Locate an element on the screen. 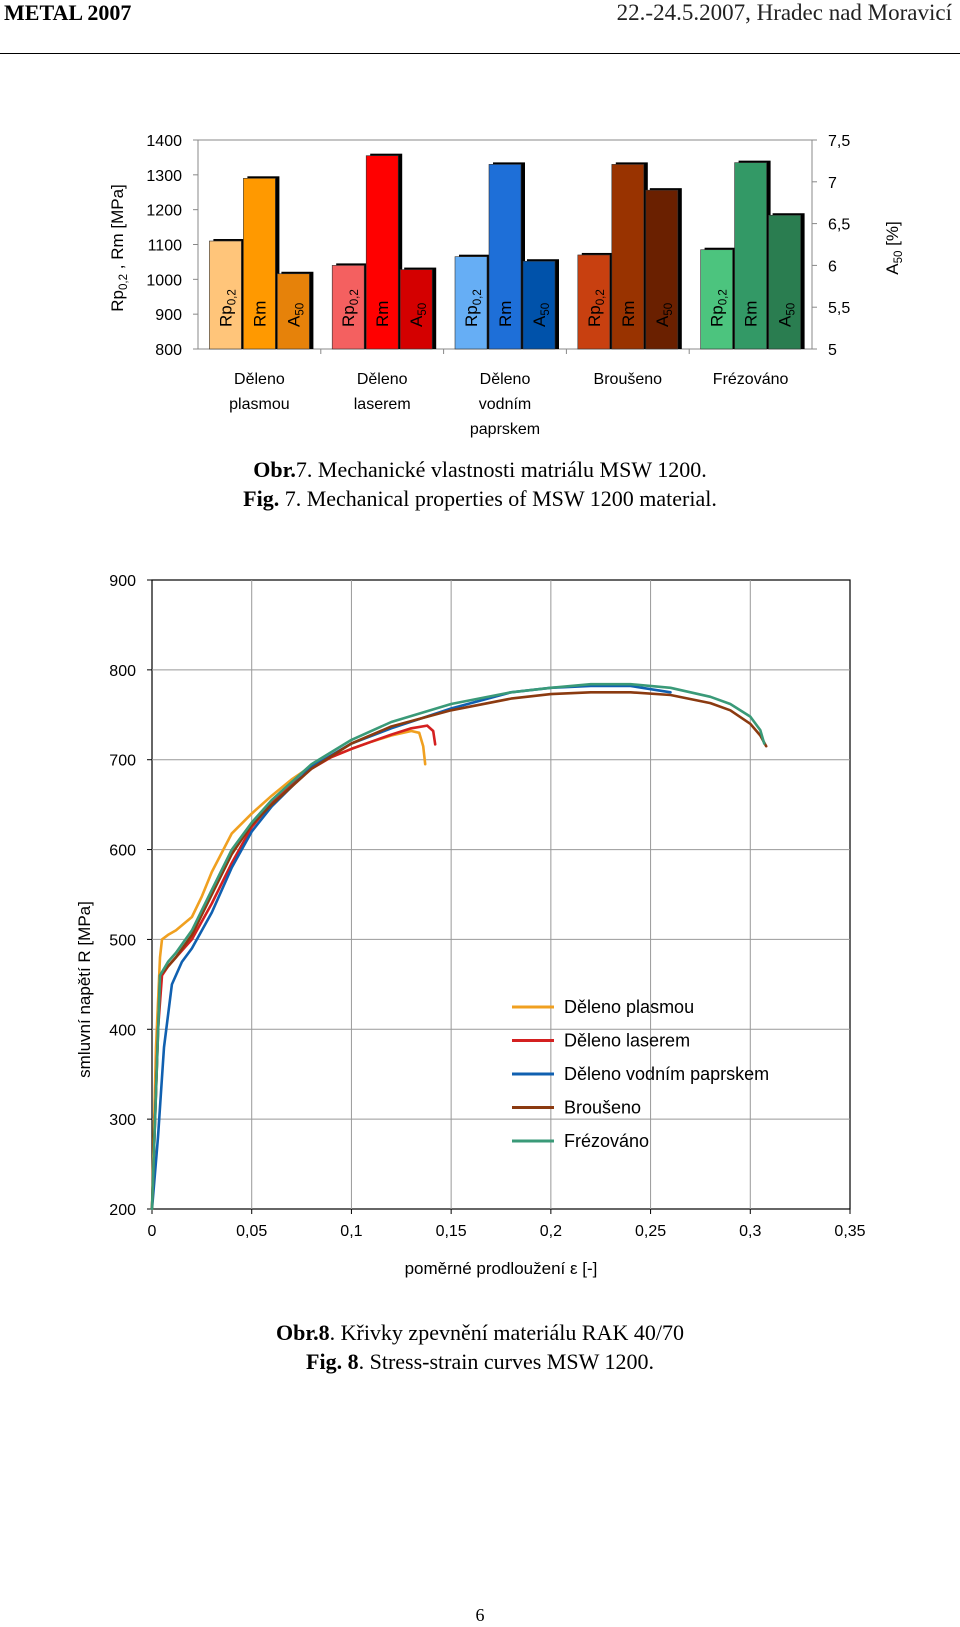  header-conference-name: METAL 2007 is located at coordinates (68, 12).